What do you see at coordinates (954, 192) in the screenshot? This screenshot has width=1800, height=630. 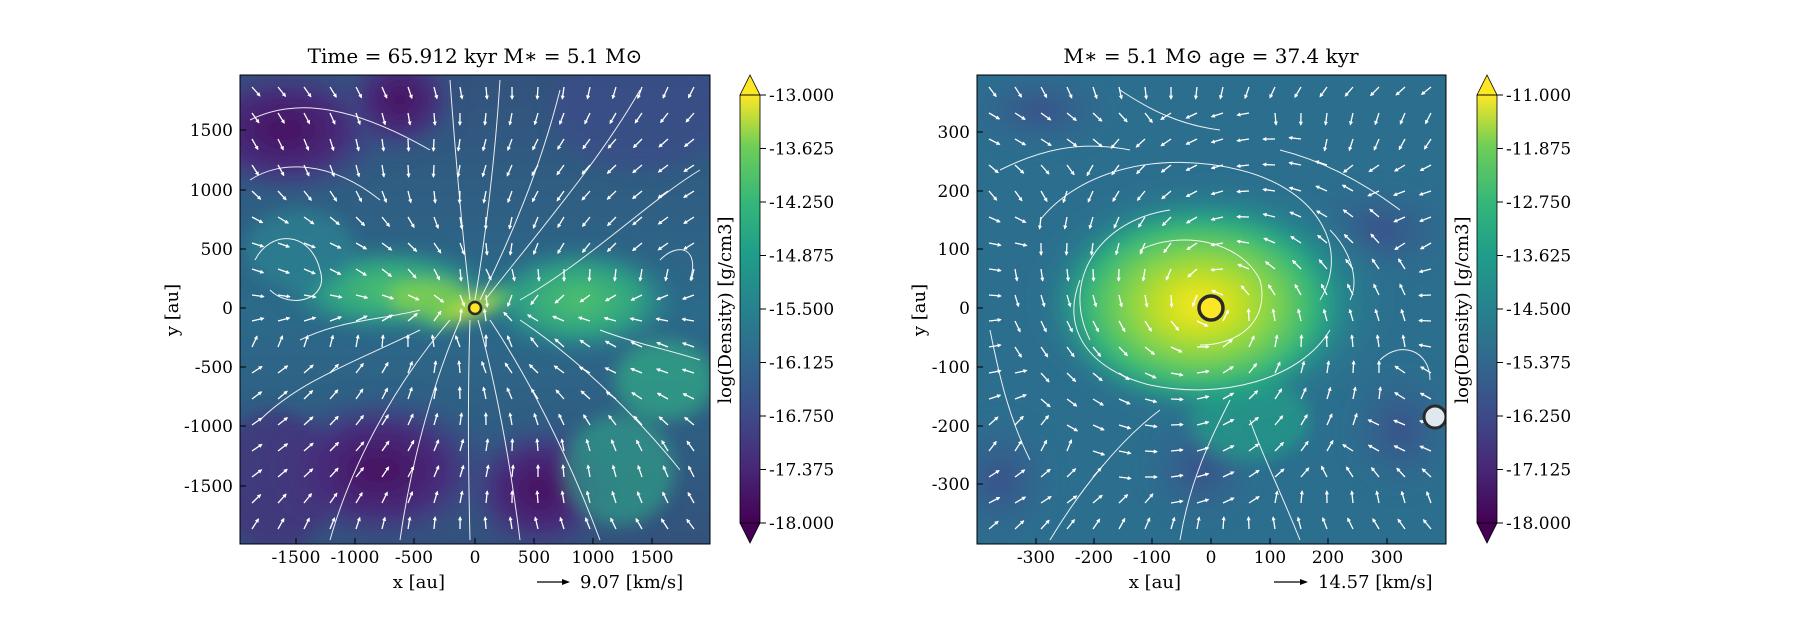 I see `panel-2-ytick-label: 200` at bounding box center [954, 192].